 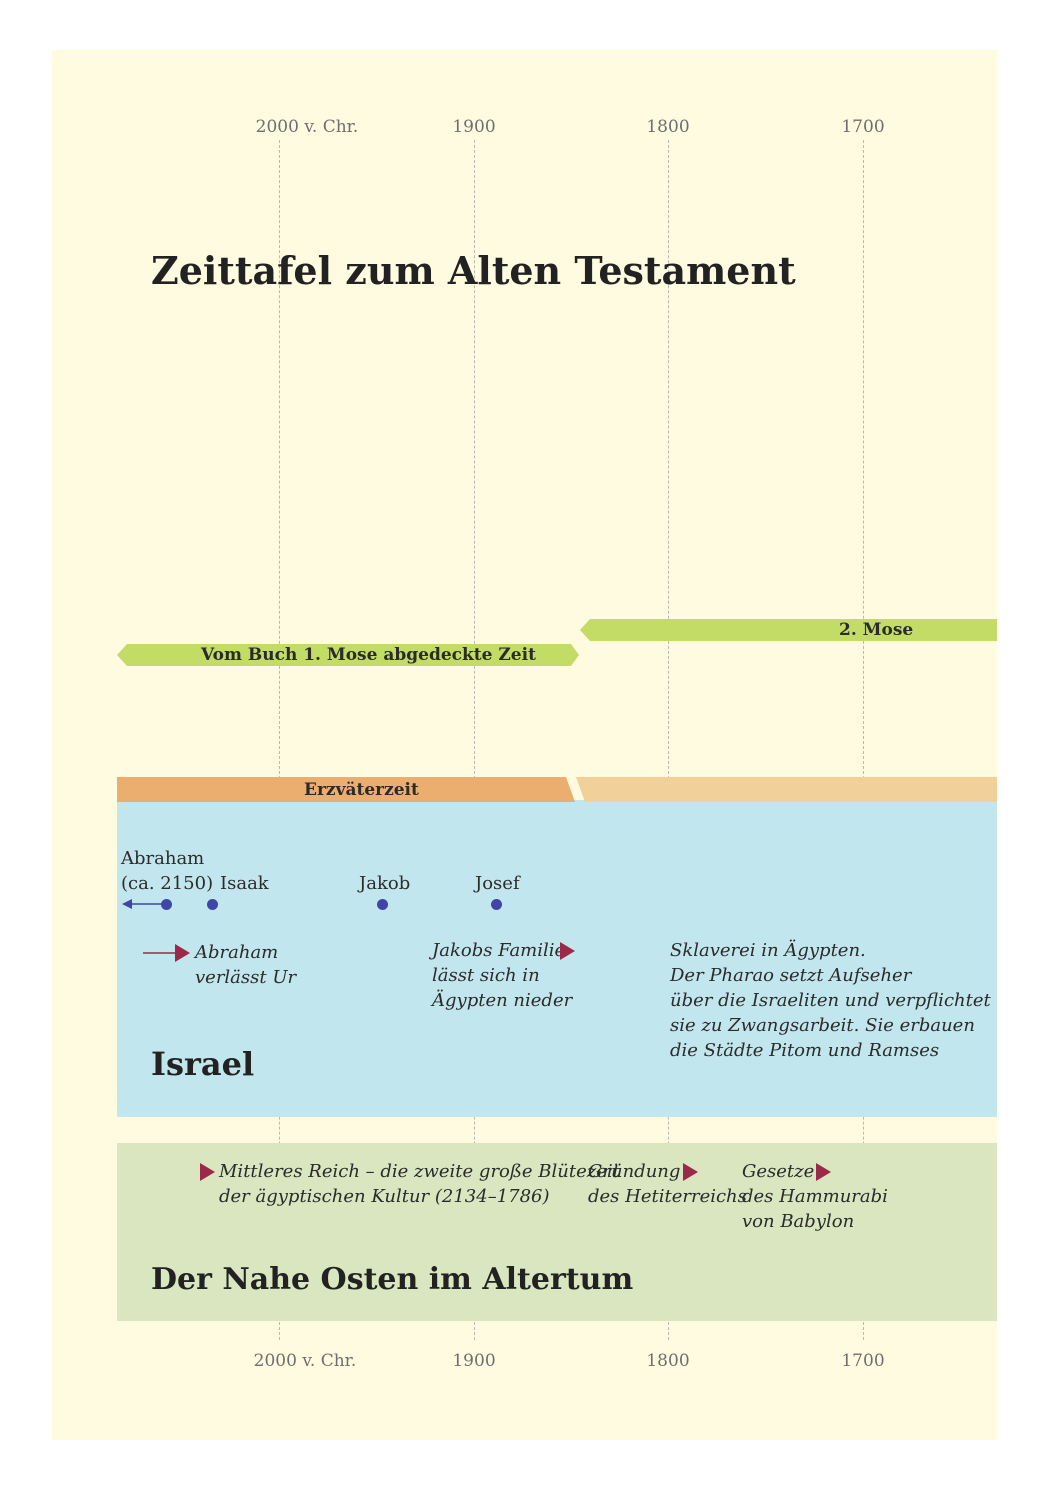 I want to click on event-hittites: Gründung des Hetiterreichs, so click(x=667, y=1184).